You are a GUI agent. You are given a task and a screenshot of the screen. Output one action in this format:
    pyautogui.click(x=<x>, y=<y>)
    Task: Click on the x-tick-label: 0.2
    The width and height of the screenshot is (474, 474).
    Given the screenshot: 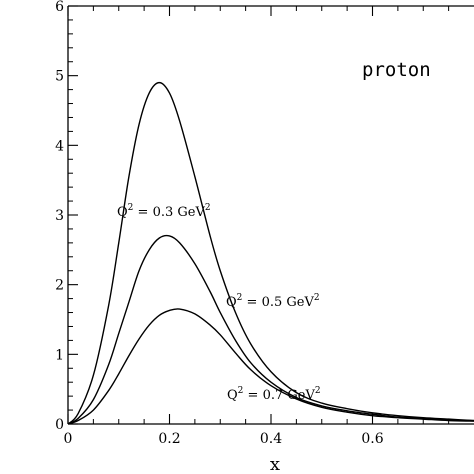 What is the action you would take?
    pyautogui.click(x=169, y=439)
    